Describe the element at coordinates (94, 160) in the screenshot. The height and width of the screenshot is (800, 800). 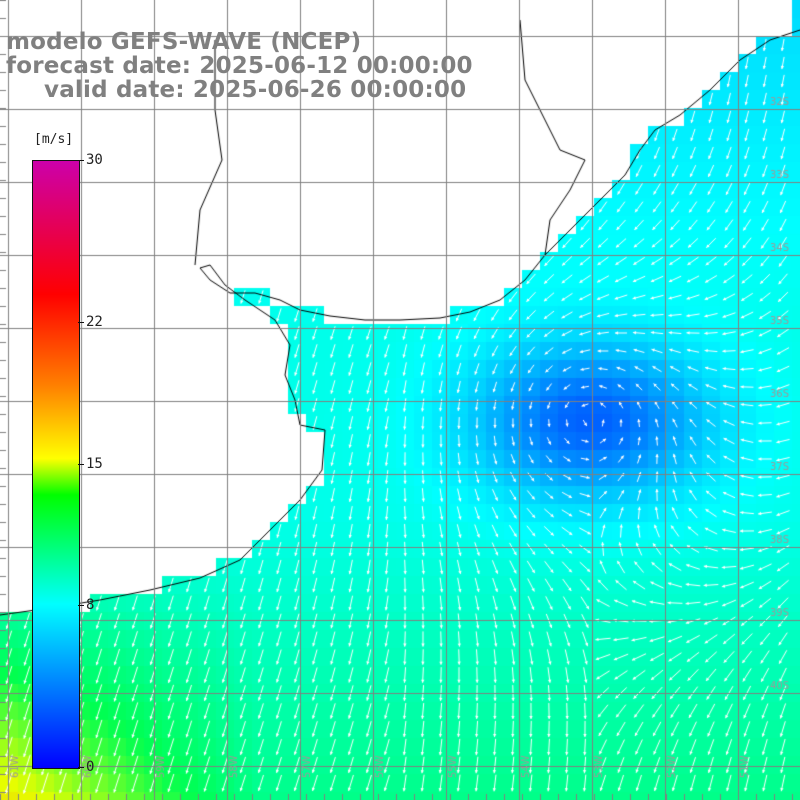
I see `colorbar-tick-label: 30` at that location.